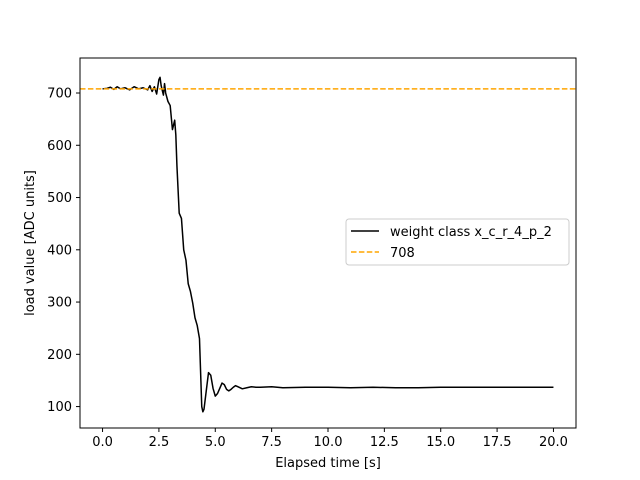 This screenshot has width=640, height=480. What do you see at coordinates (59, 303) in the screenshot?
I see `y-tick-label: 300` at bounding box center [59, 303].